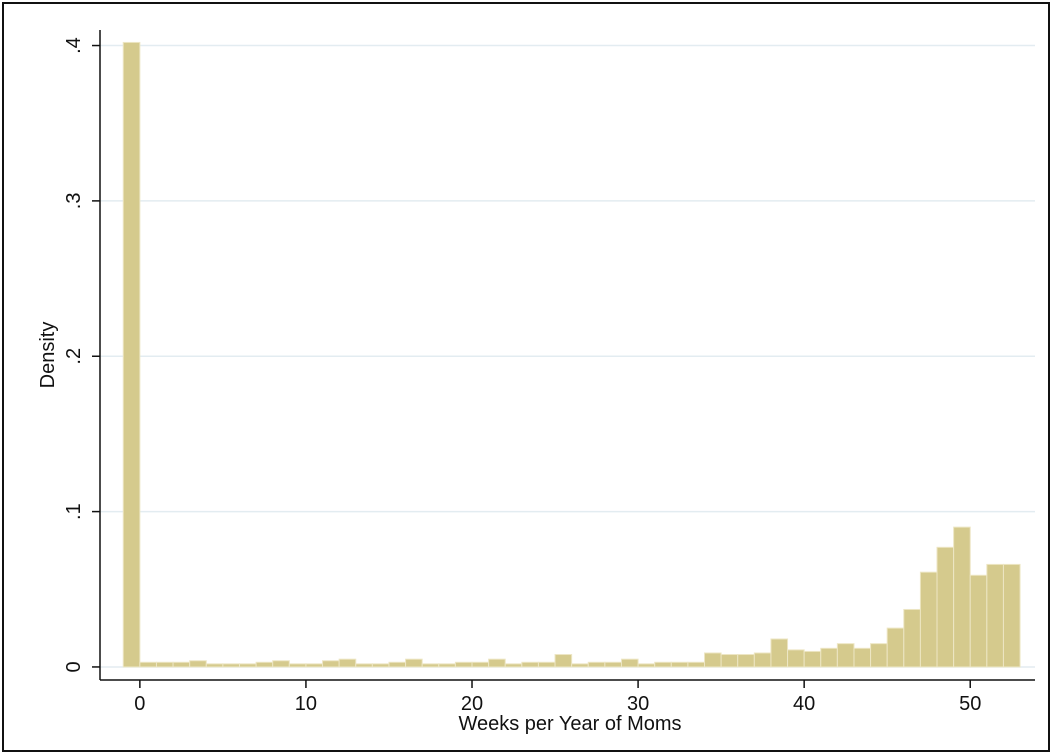  What do you see at coordinates (569, 724) in the screenshot?
I see `x-axis-label: Weeks per Year of Moms` at bounding box center [569, 724].